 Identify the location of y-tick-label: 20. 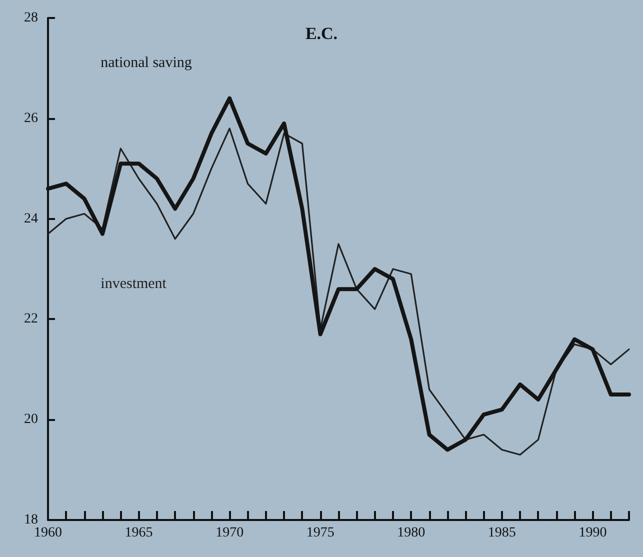
(31, 420).